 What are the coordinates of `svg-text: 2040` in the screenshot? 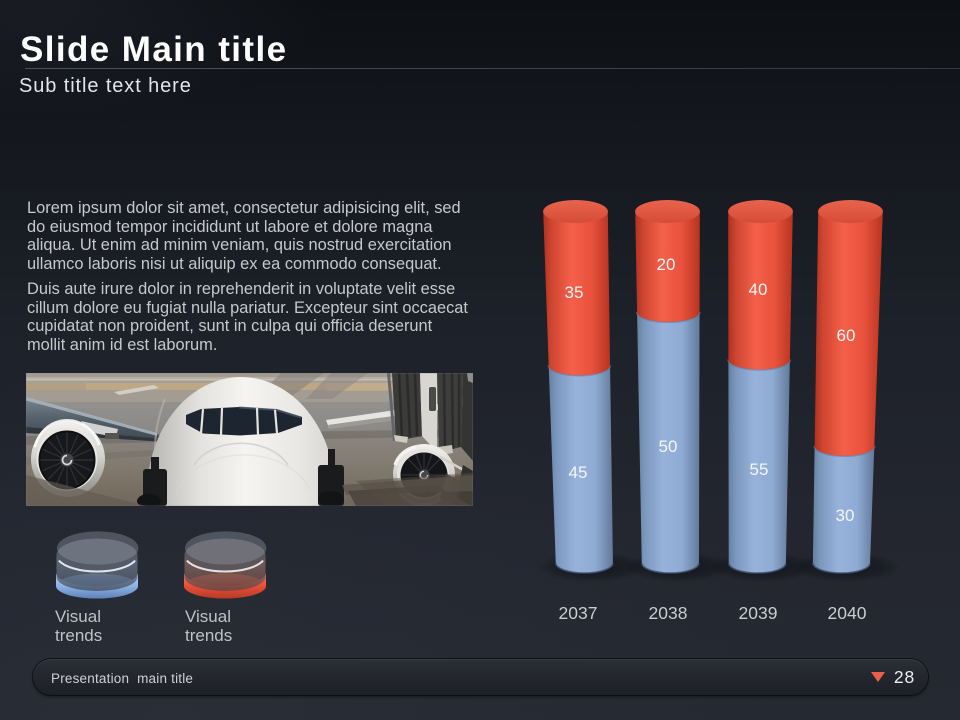 It's located at (847, 613).